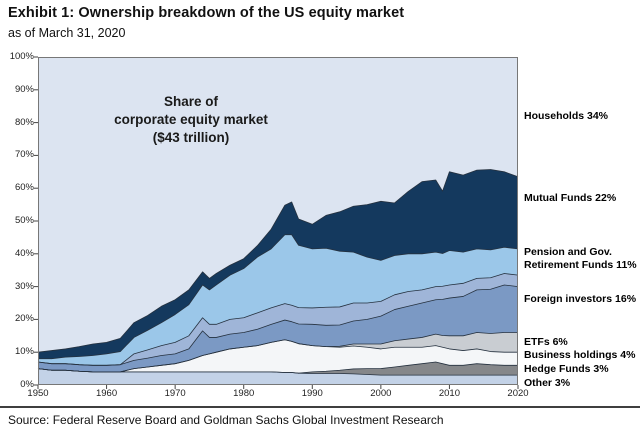 The width and height of the screenshot is (640, 441). I want to click on y-axis-label-0: 0%, so click(27, 384).